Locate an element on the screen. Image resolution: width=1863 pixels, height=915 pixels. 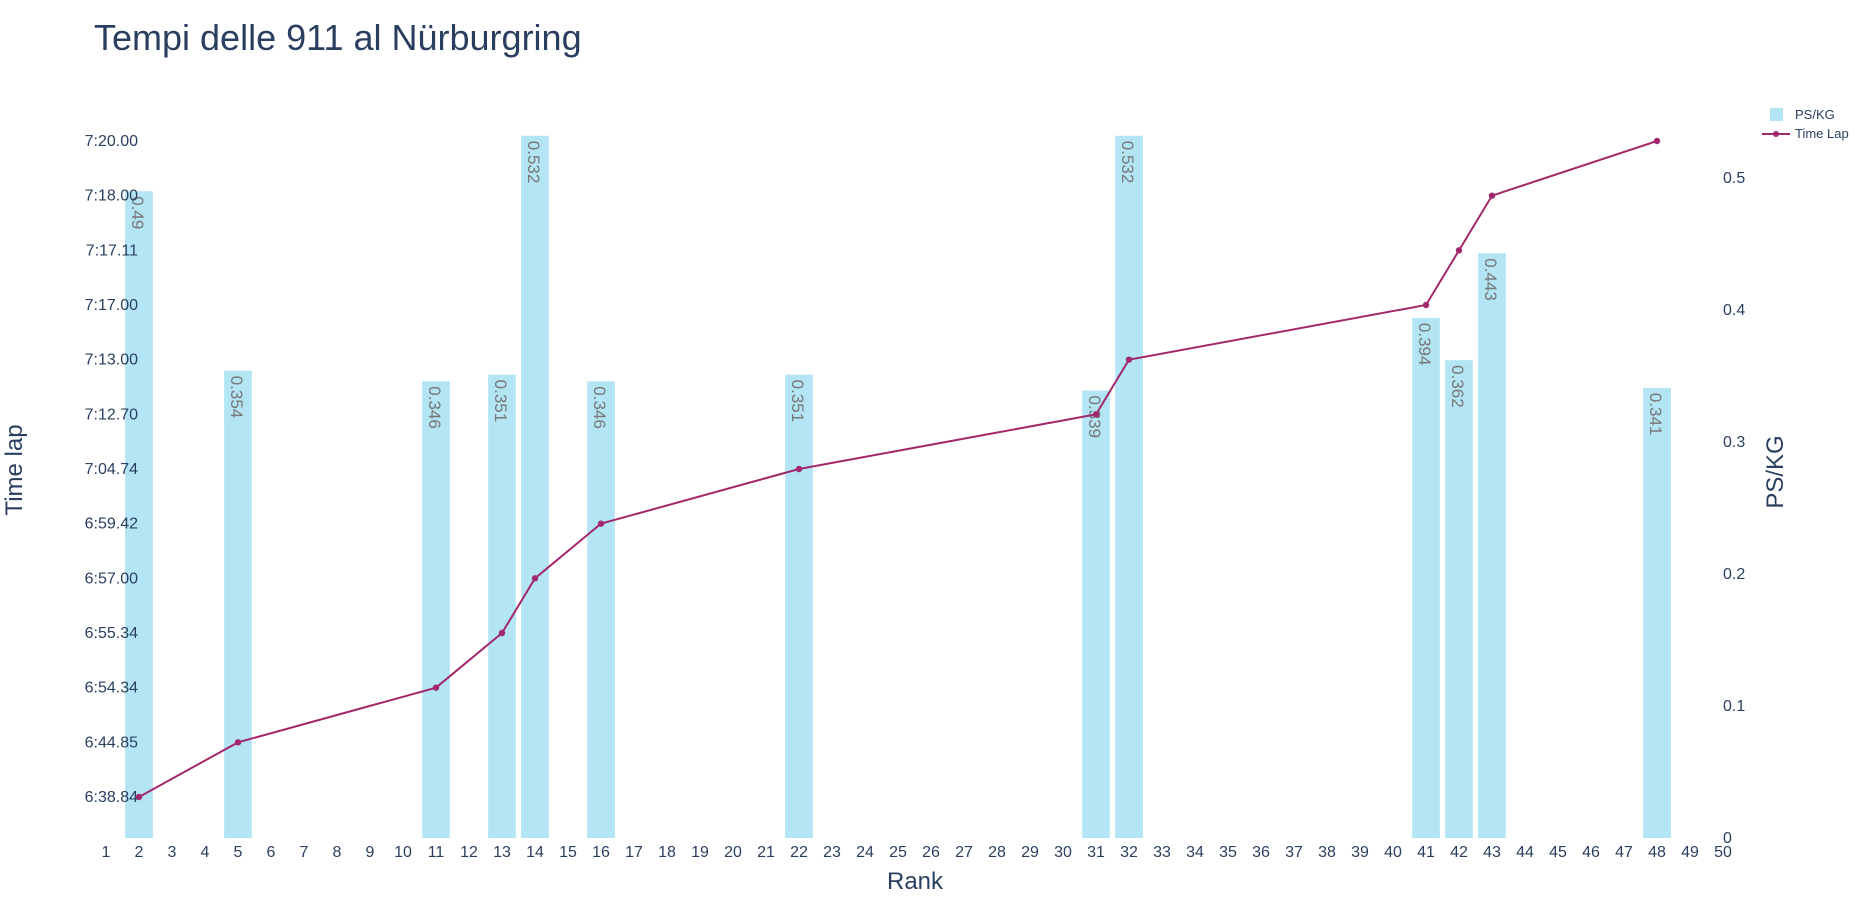
x-tick-label: 20 is located at coordinates (733, 852).